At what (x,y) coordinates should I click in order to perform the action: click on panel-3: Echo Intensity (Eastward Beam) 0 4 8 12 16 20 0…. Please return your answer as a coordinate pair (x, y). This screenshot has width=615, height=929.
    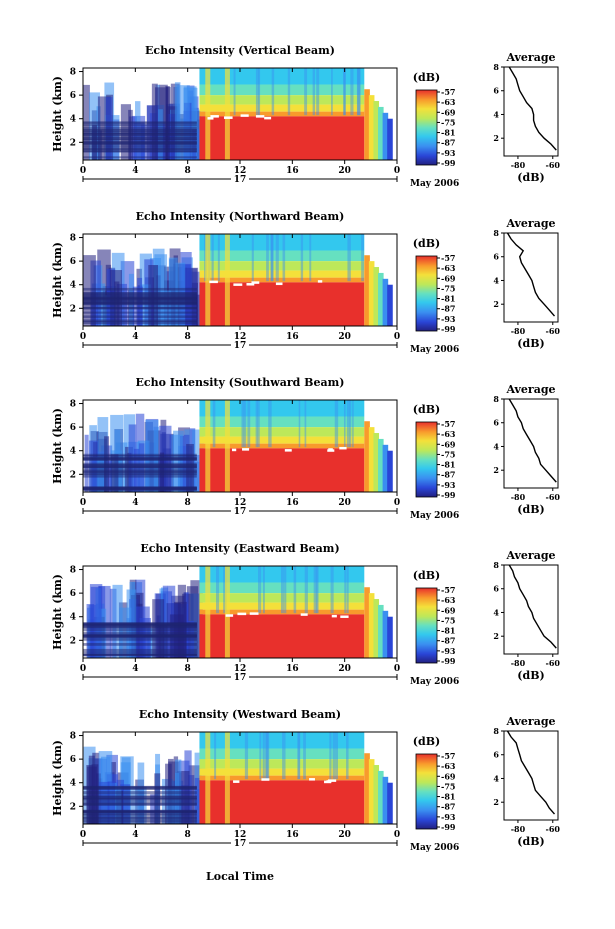
    Looking at the image, I should click on (305, 614).